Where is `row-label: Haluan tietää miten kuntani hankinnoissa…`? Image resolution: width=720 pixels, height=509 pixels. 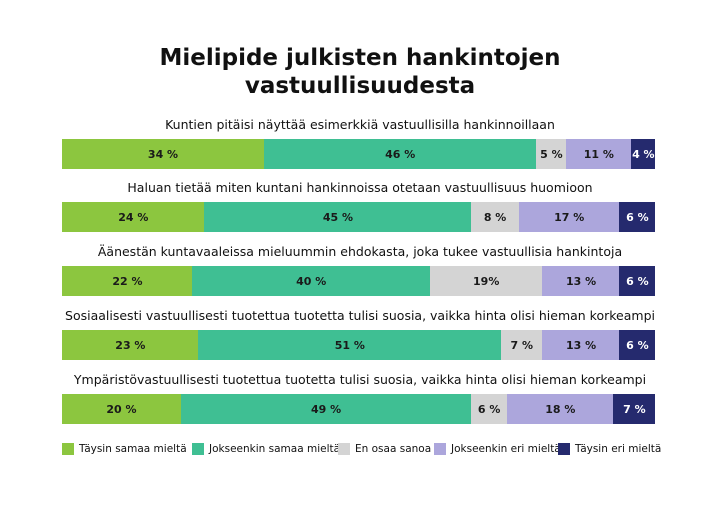 row-label: Haluan tietää miten kuntani hankinnoissa… is located at coordinates (360, 187).